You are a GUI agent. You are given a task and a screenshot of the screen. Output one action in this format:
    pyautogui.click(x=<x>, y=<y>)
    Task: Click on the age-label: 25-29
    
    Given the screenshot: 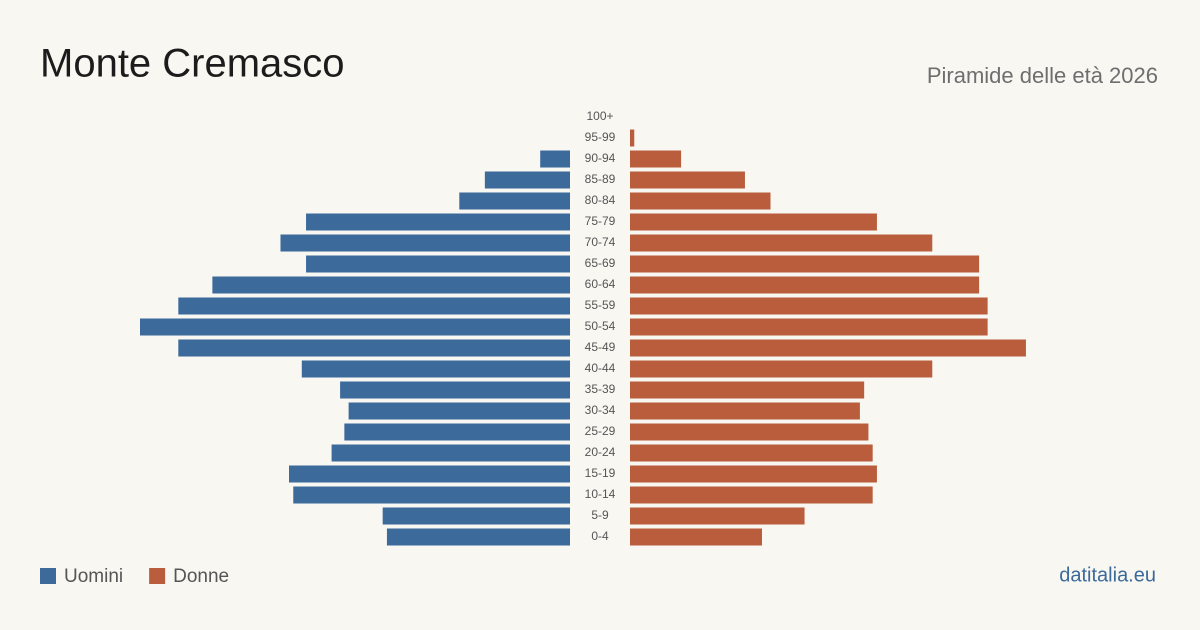 What is the action you would take?
    pyautogui.click(x=600, y=431)
    